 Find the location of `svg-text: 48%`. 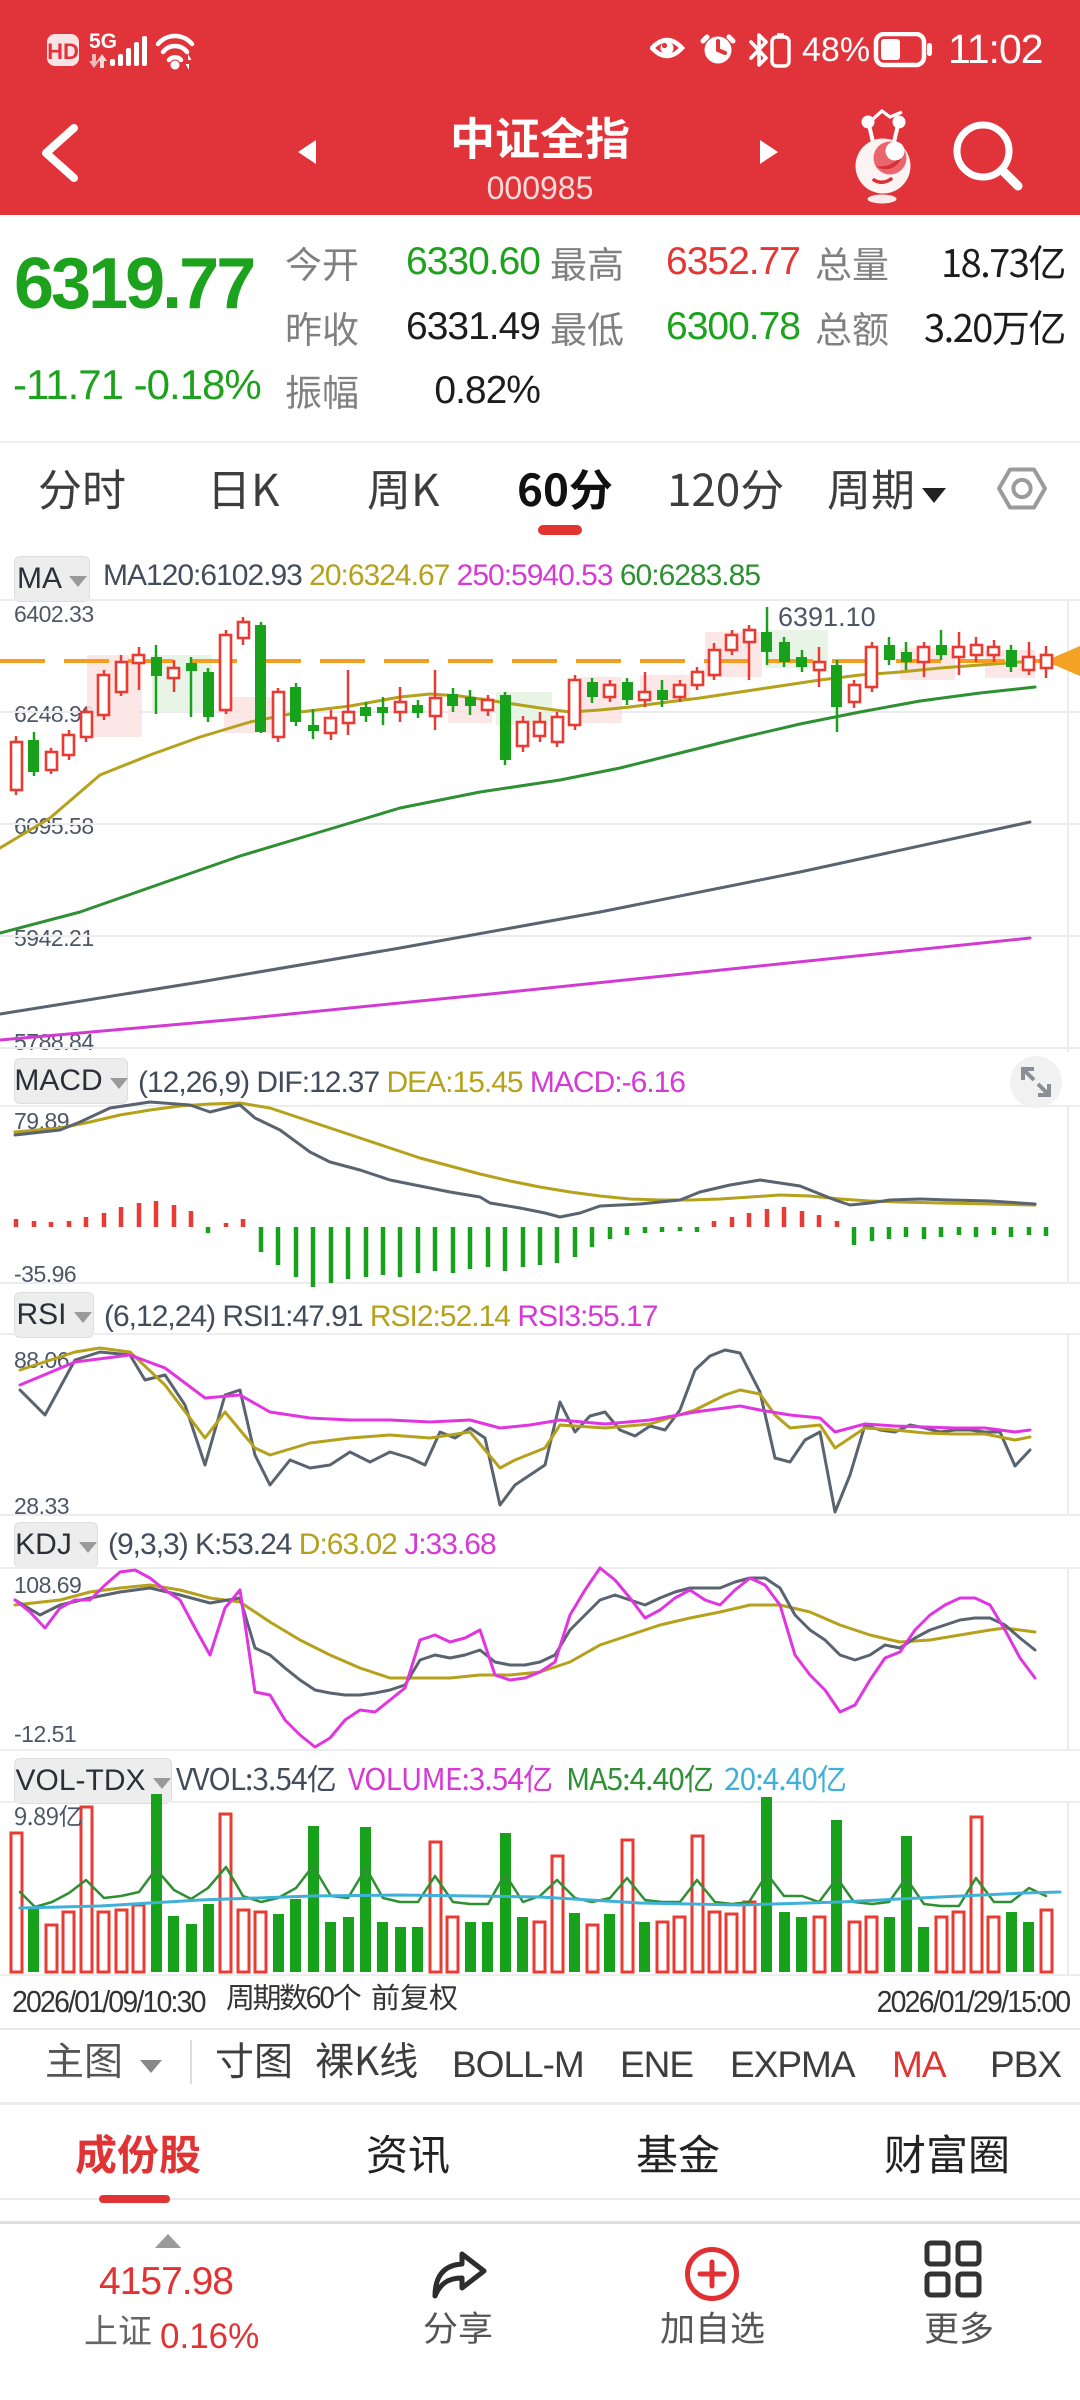

svg-text: 48% is located at coordinates (836, 50).